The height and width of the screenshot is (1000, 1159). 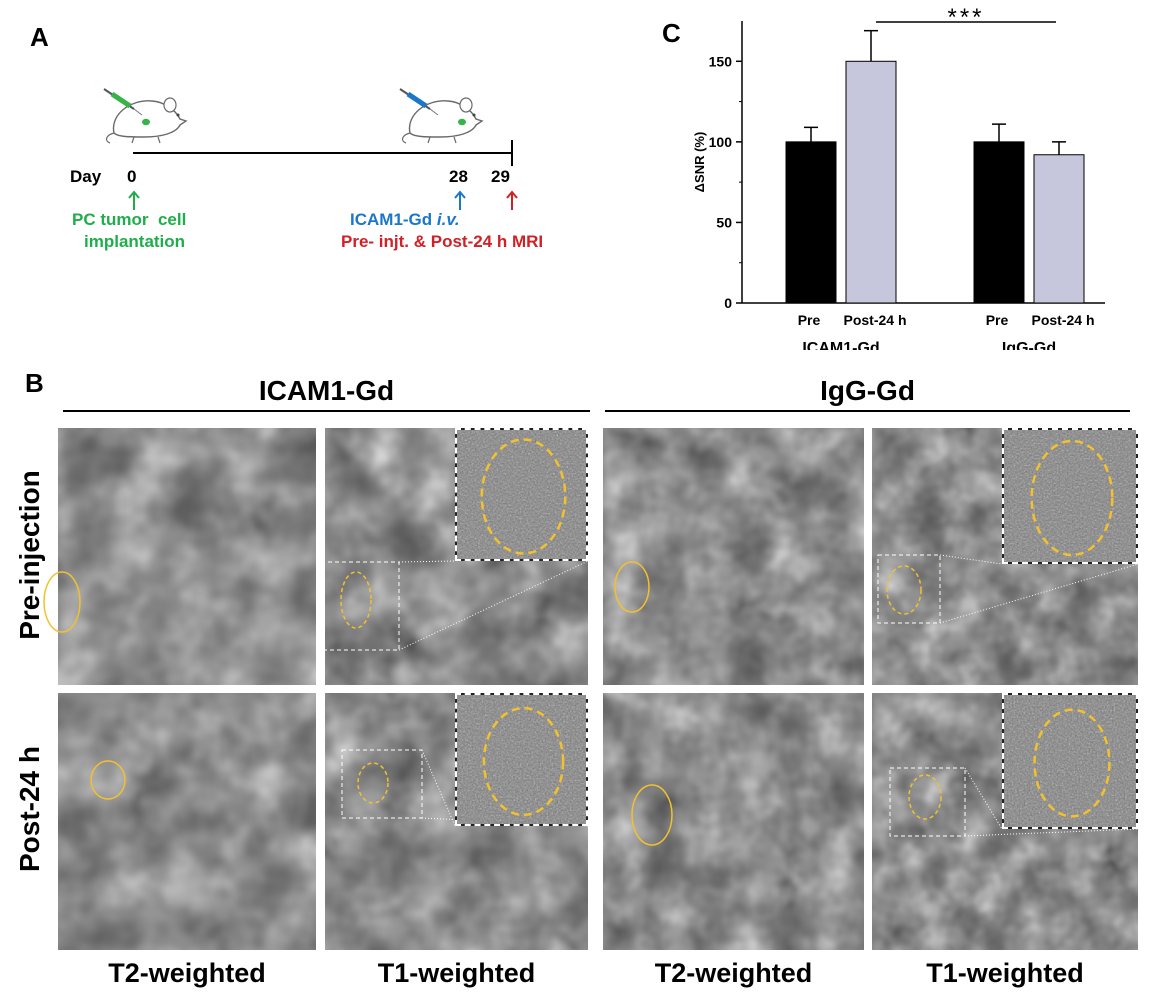 I want to click on chart-bars, so click(x=935, y=182).